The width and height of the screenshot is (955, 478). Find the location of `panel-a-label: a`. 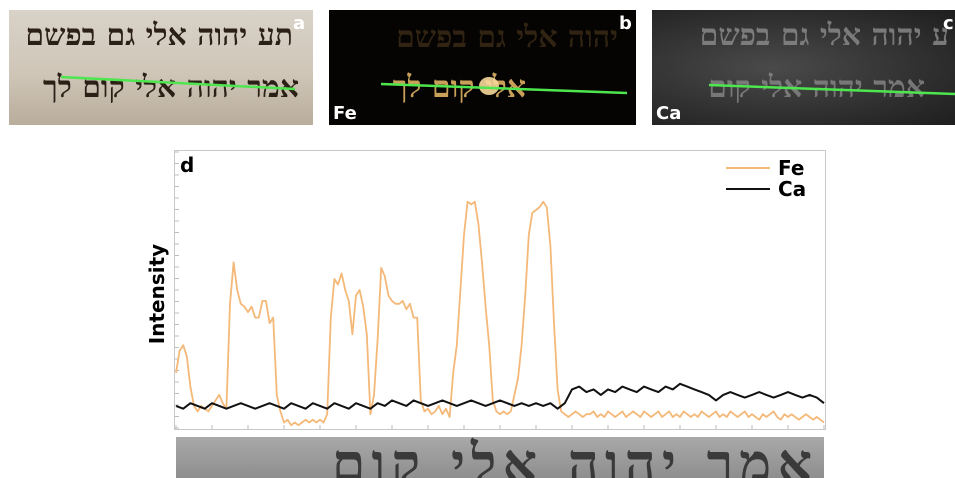

panel-a-label: a is located at coordinates (299, 23).